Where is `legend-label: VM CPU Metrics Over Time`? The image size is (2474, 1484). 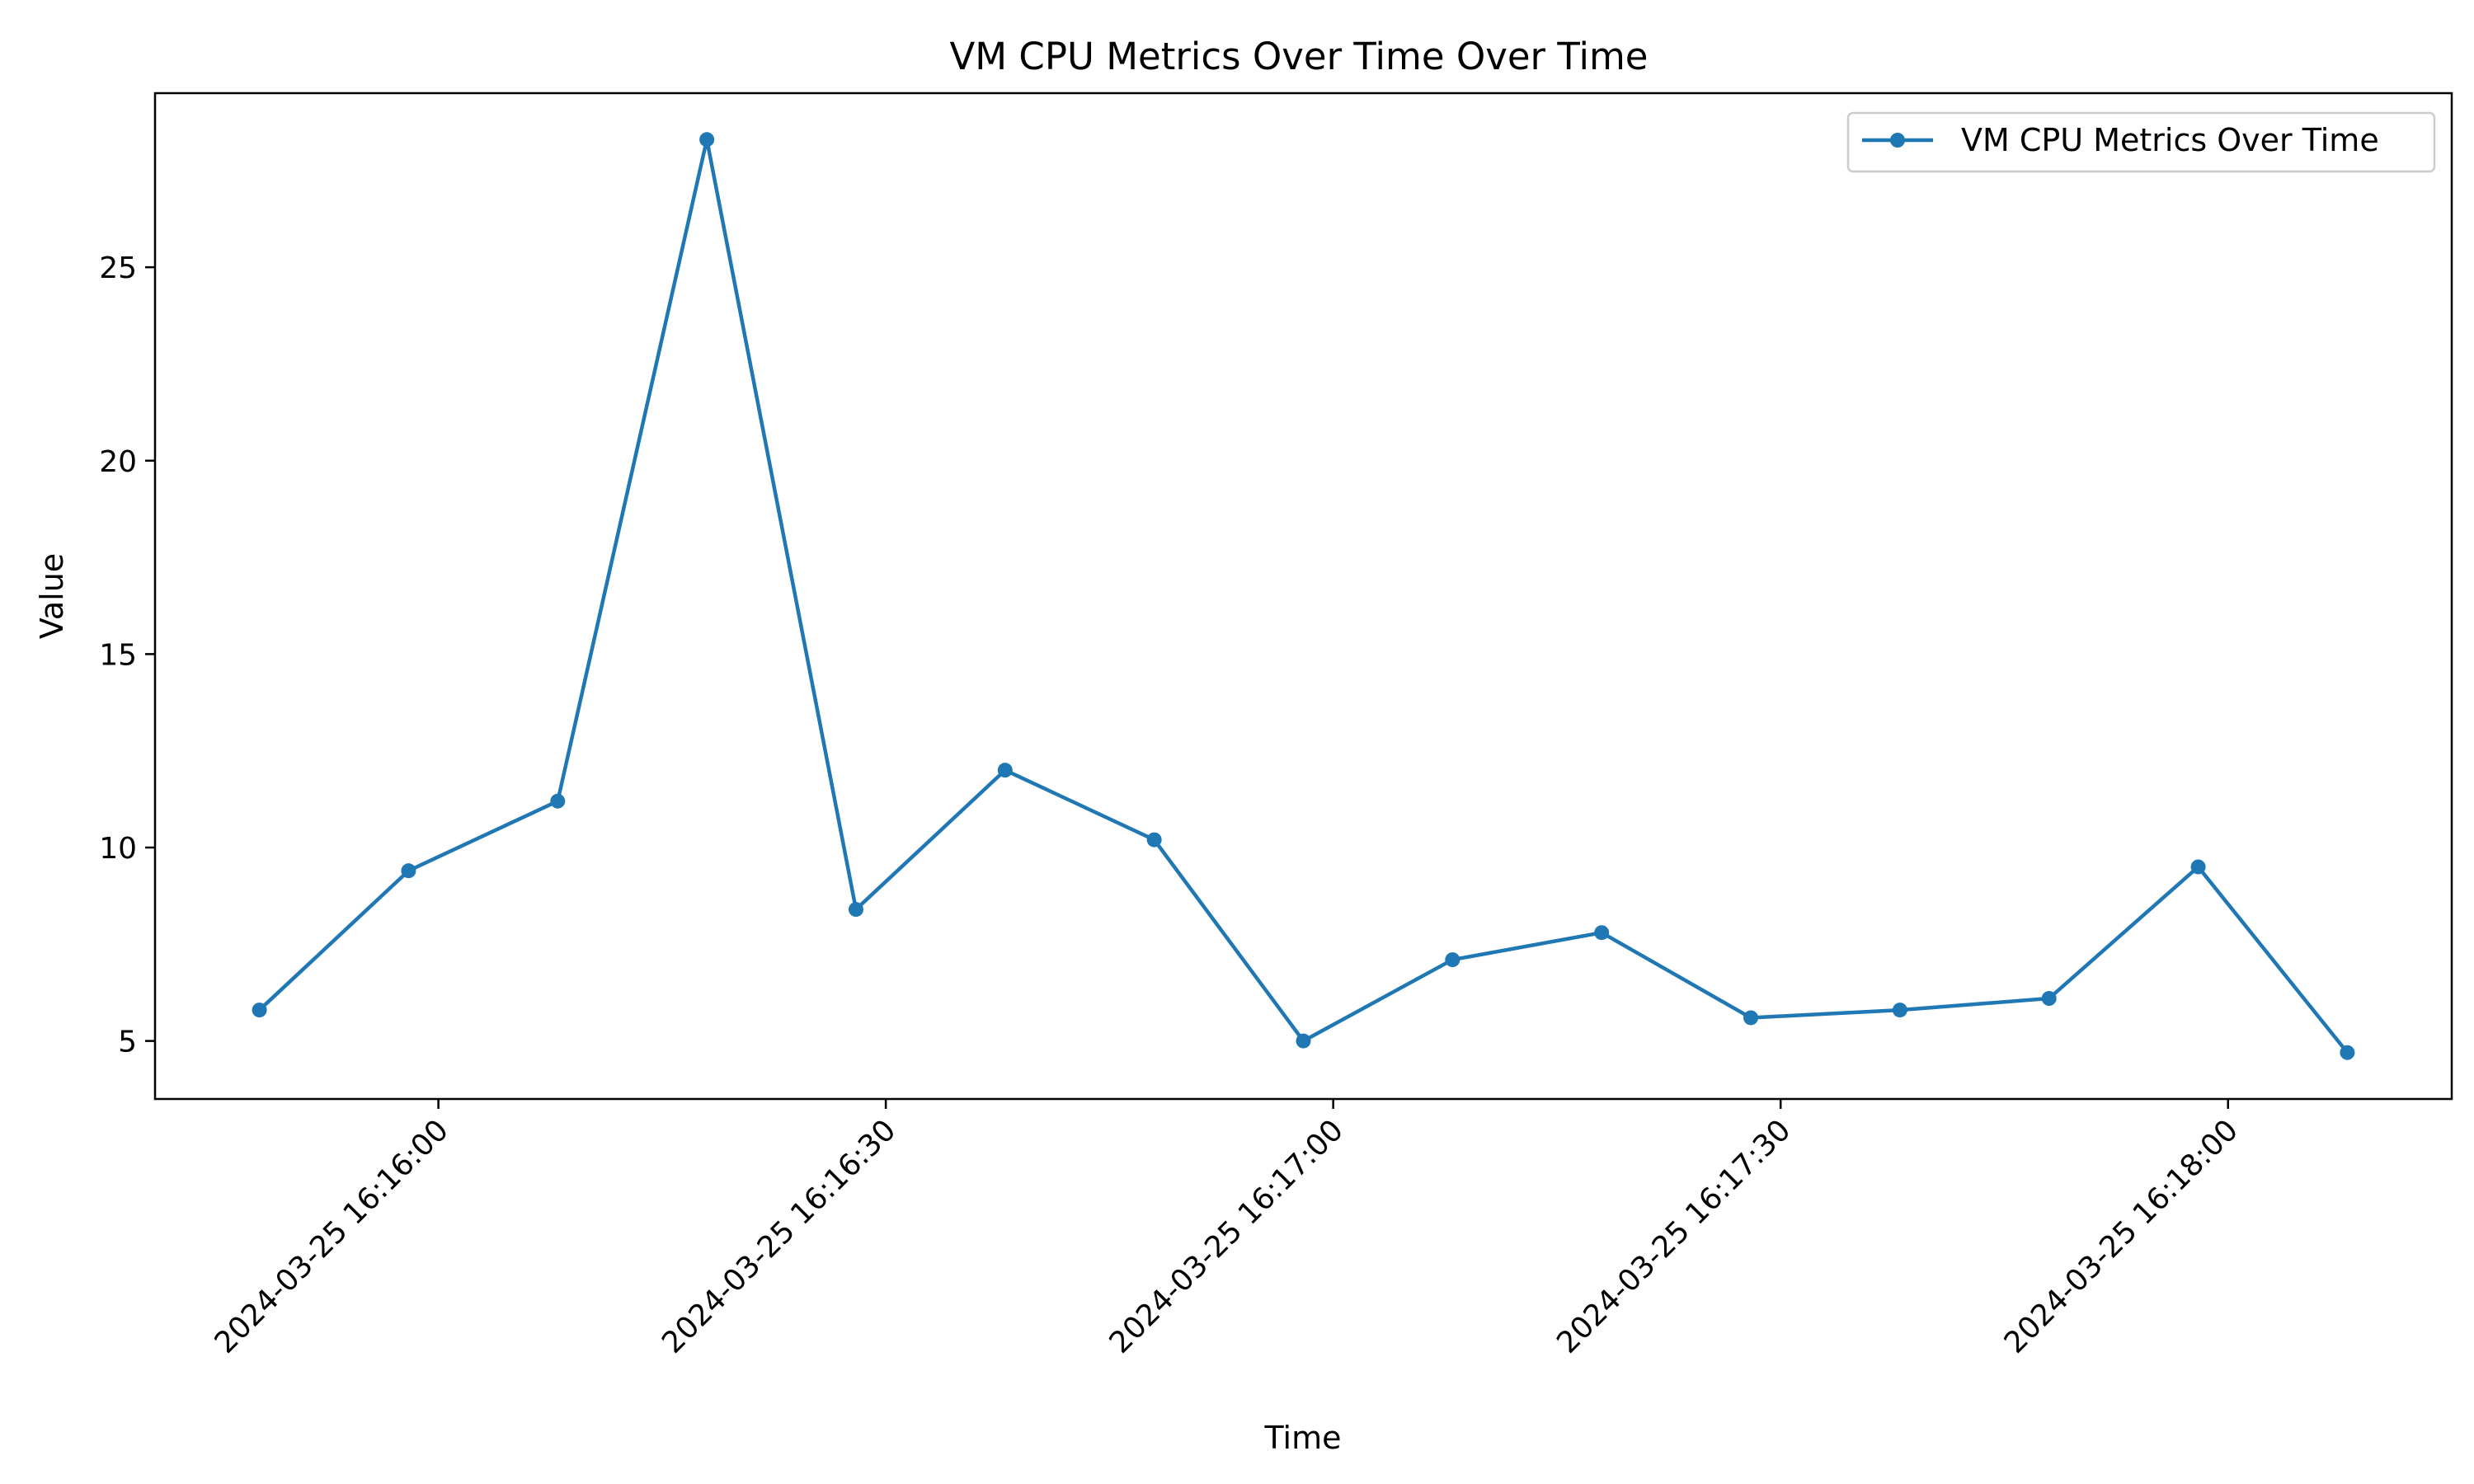 legend-label: VM CPU Metrics Over Time is located at coordinates (2170, 140).